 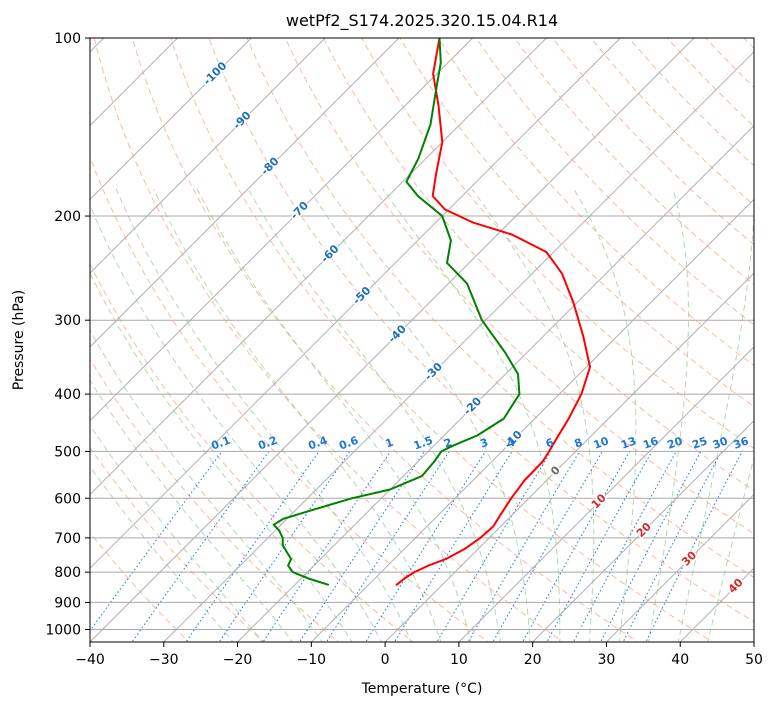 I want to click on x-tick-label: 30, so click(x=607, y=660).